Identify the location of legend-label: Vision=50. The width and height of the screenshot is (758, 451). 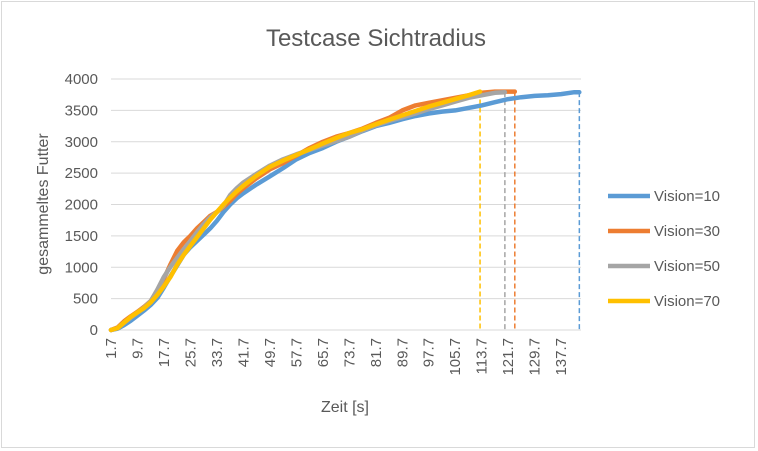
(687, 266).